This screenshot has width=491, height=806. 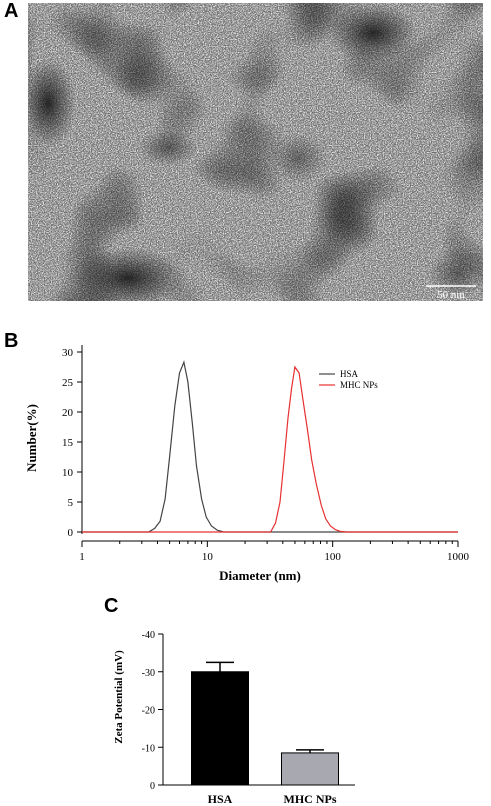 I want to click on y-tick-label: 5, so click(x=71, y=503).